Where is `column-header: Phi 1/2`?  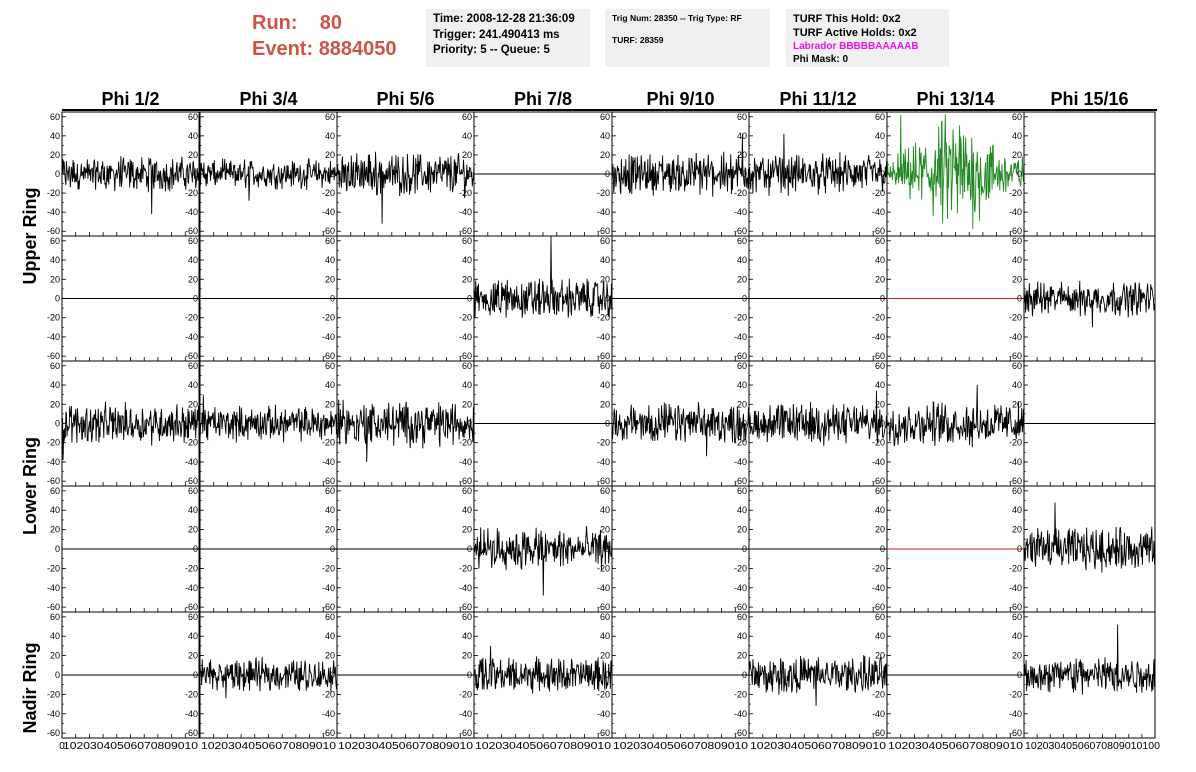 column-header: Phi 1/2 is located at coordinates (130, 99).